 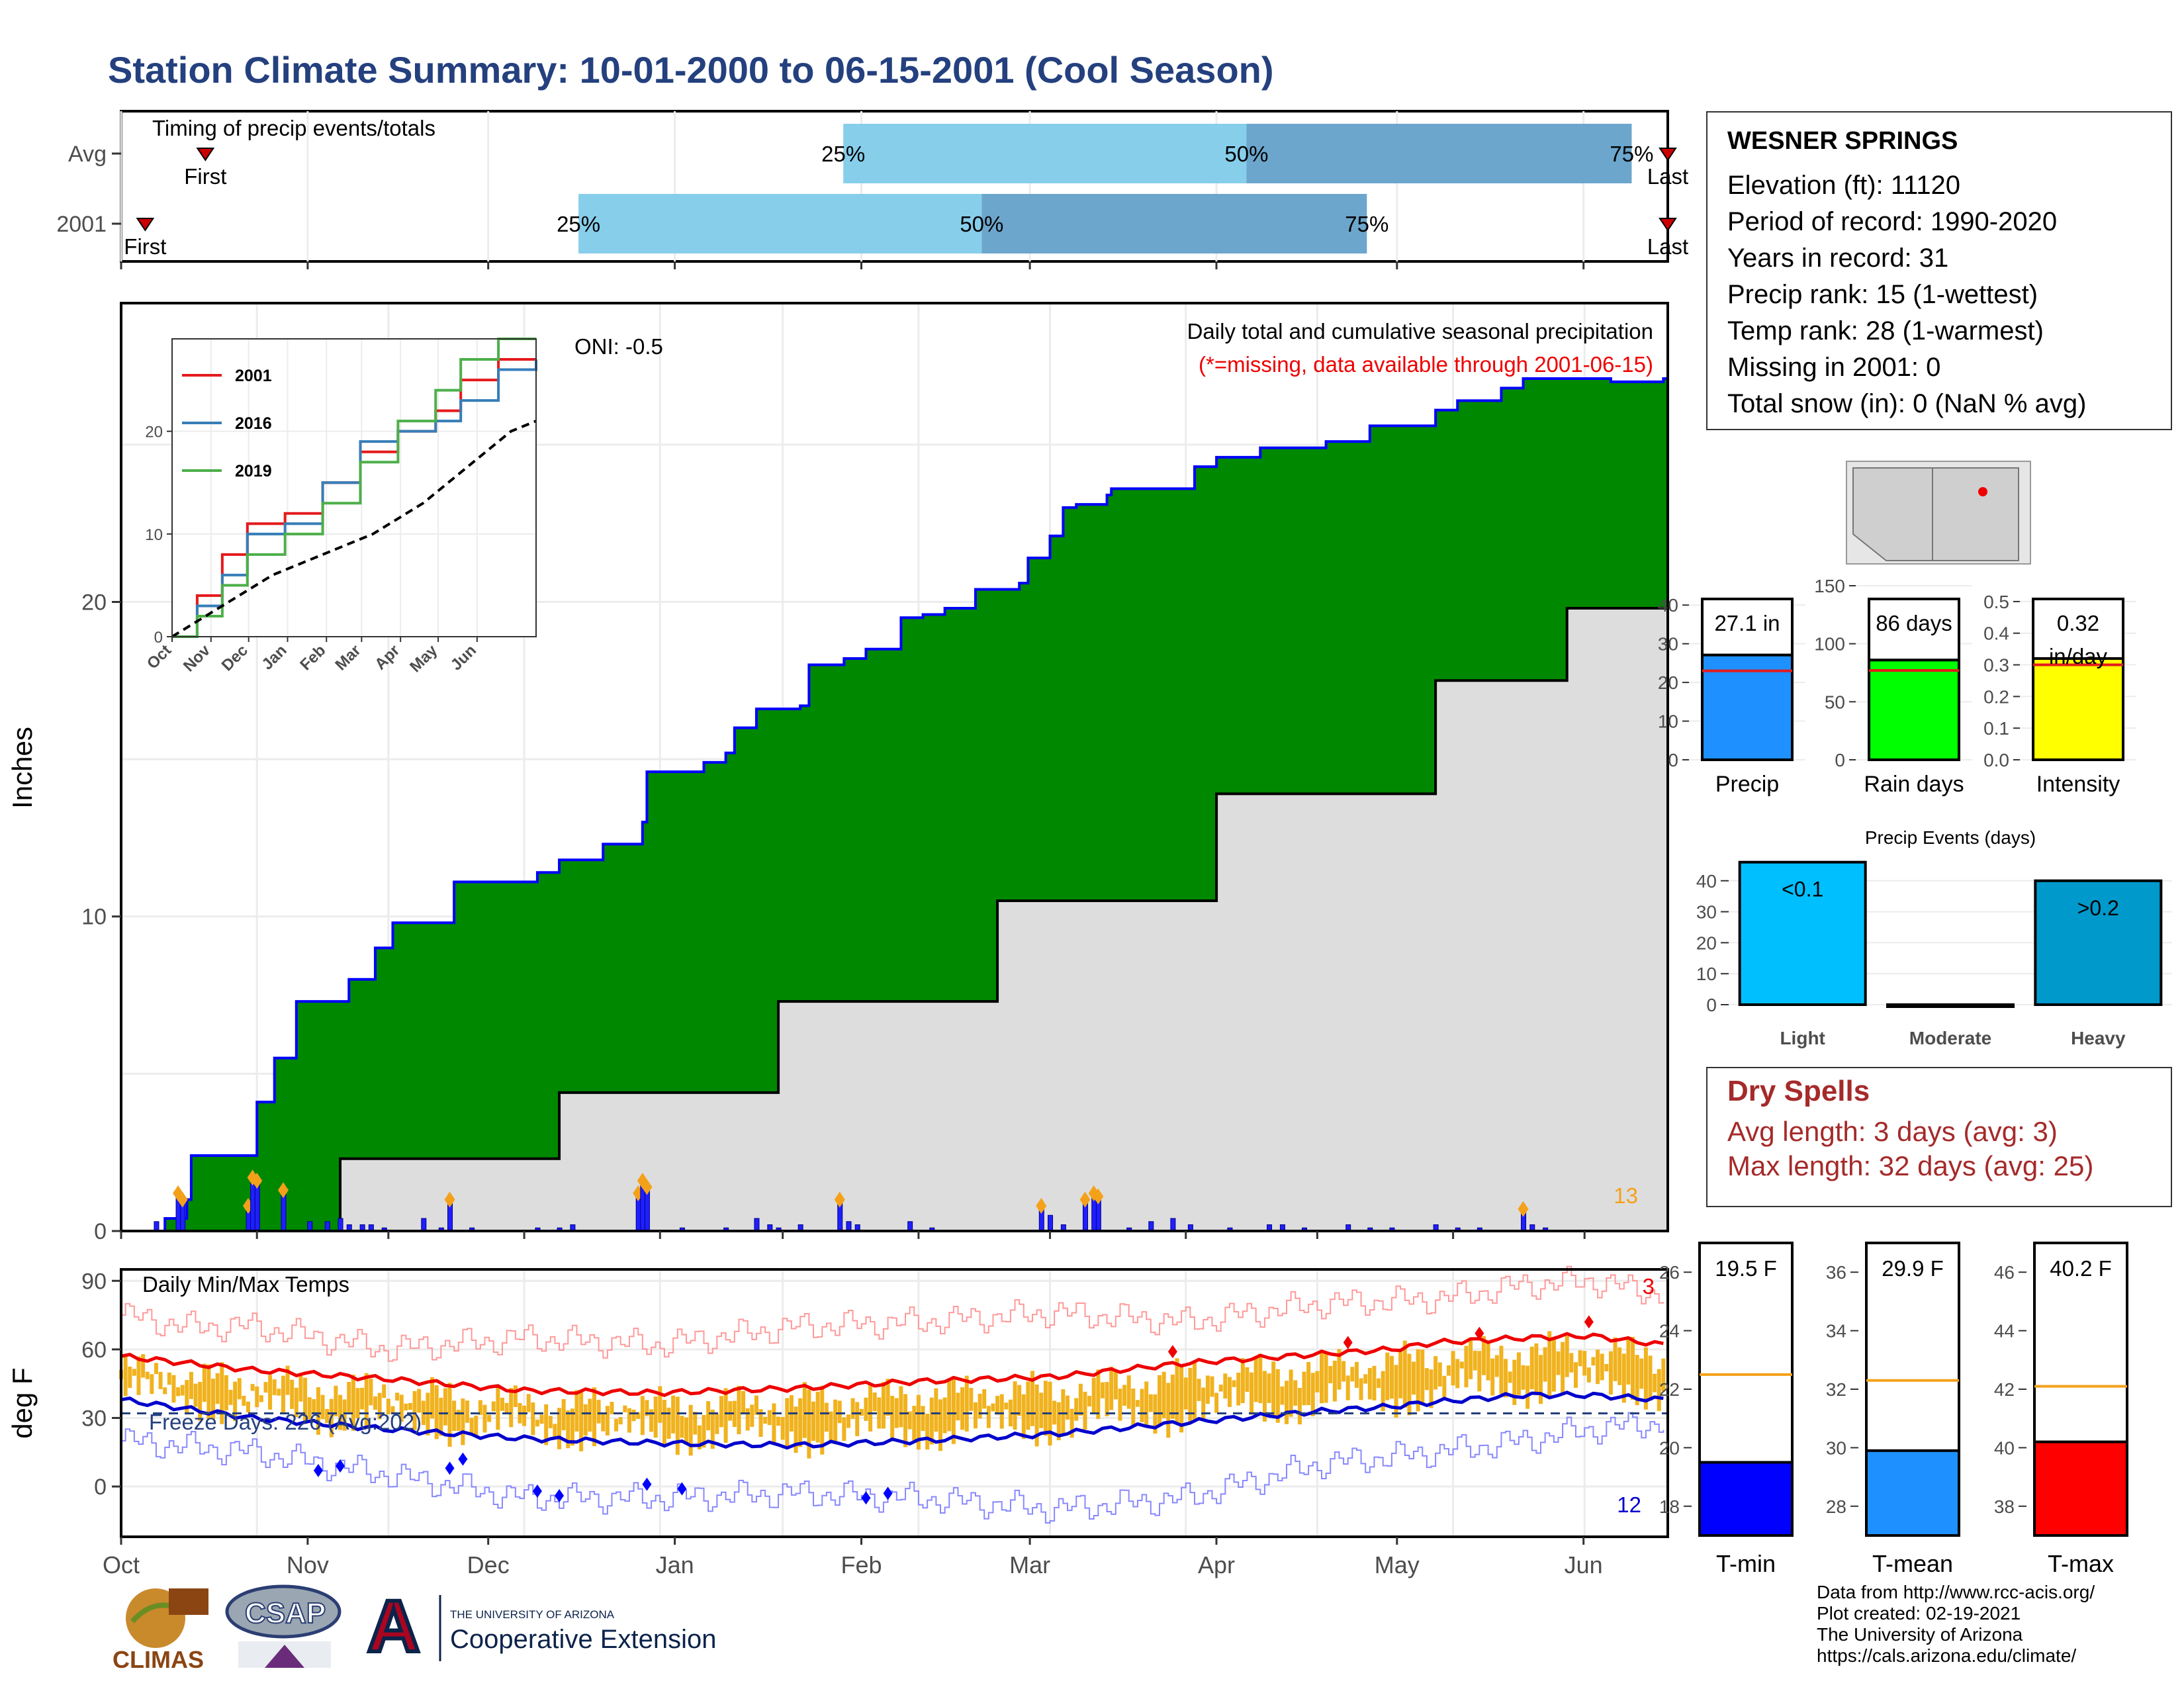 What do you see at coordinates (1912, 1493) in the screenshot?
I see `tmean-bar` at bounding box center [1912, 1493].